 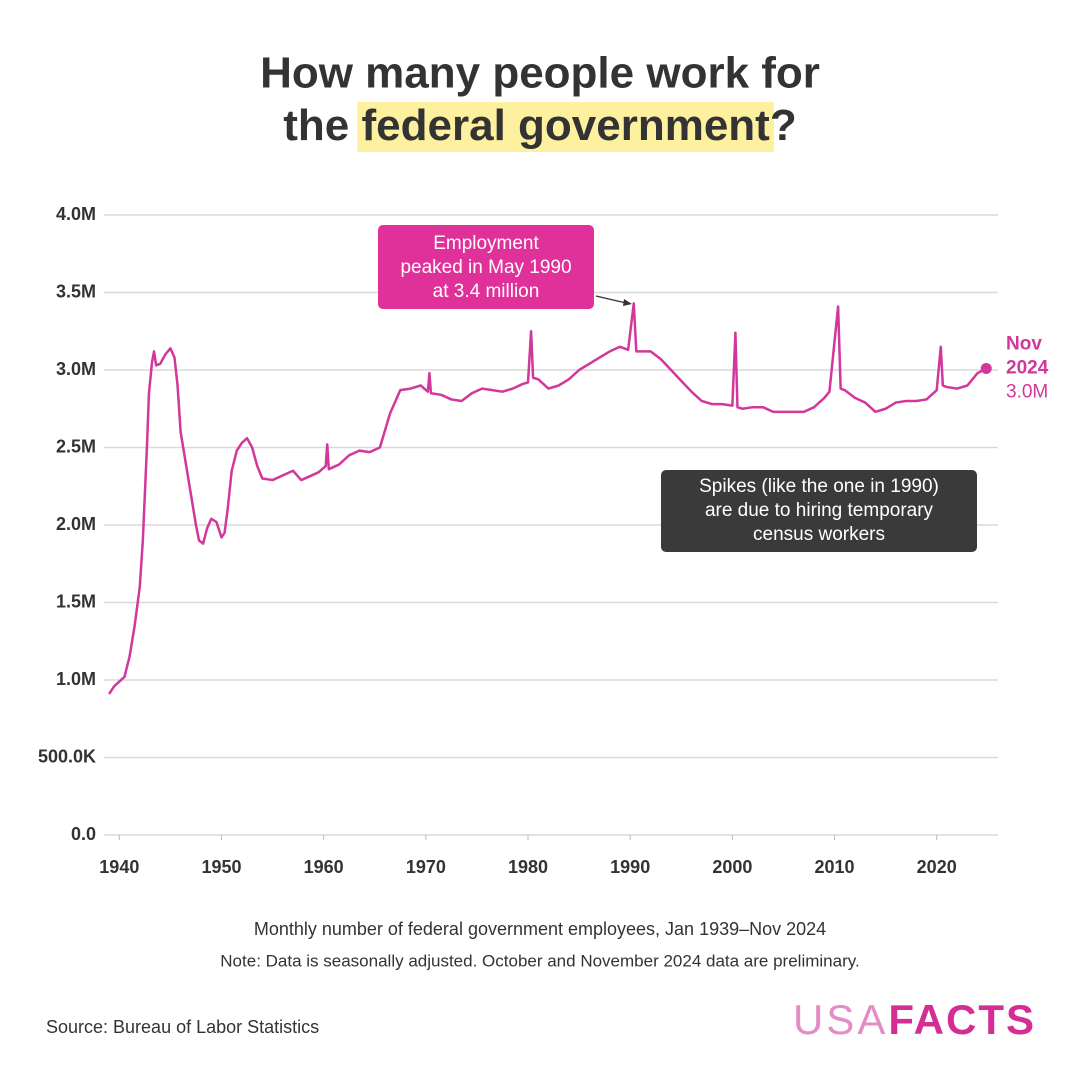 What do you see at coordinates (819, 486) in the screenshot?
I see `note-text: Spikes (like the one in 1990)` at bounding box center [819, 486].